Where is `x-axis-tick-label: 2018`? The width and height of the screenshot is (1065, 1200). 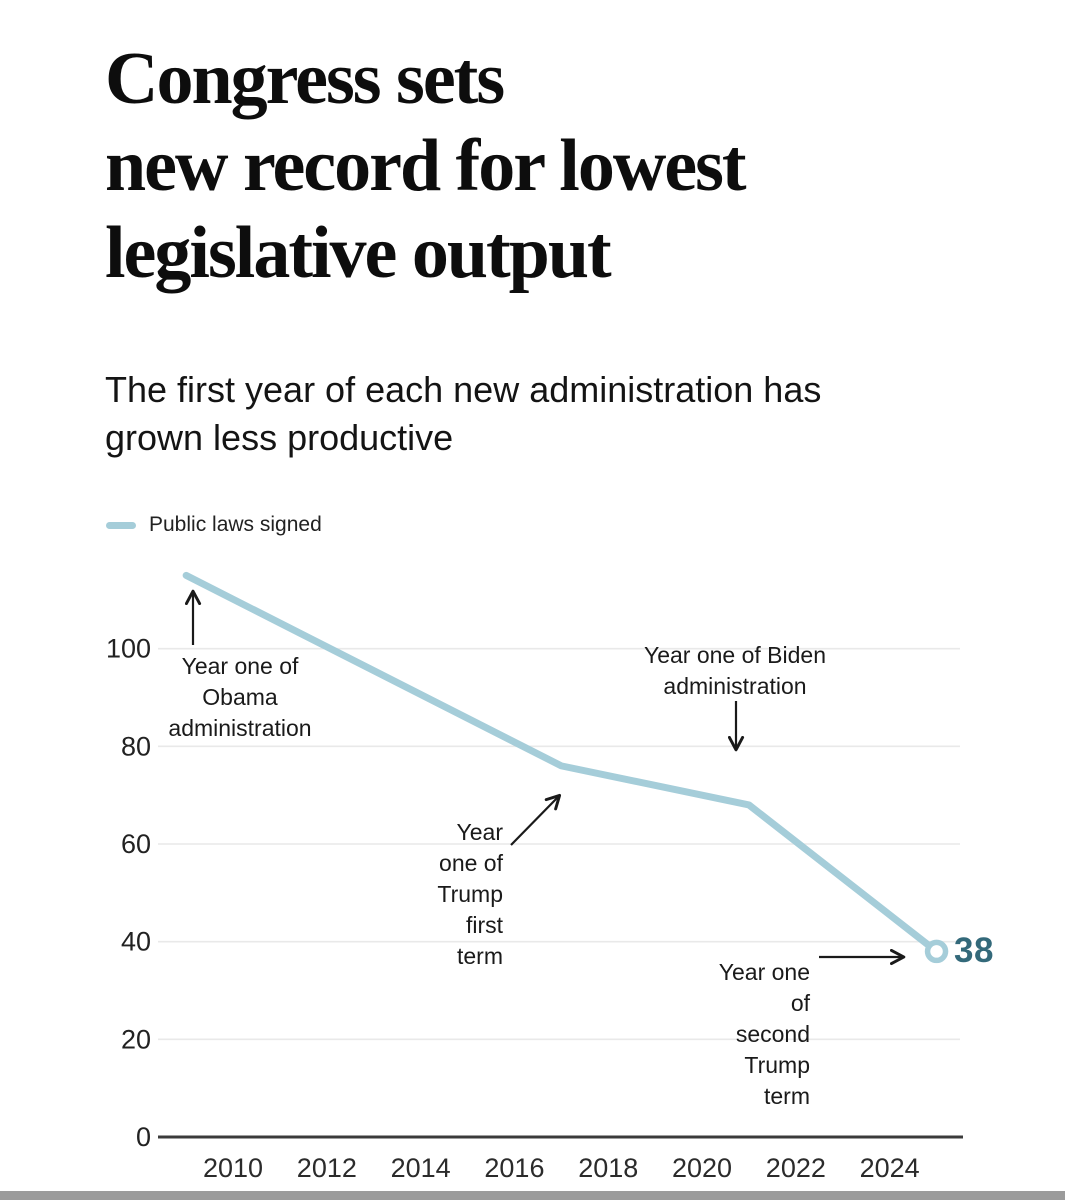 x-axis-tick-label: 2018 is located at coordinates (608, 1168).